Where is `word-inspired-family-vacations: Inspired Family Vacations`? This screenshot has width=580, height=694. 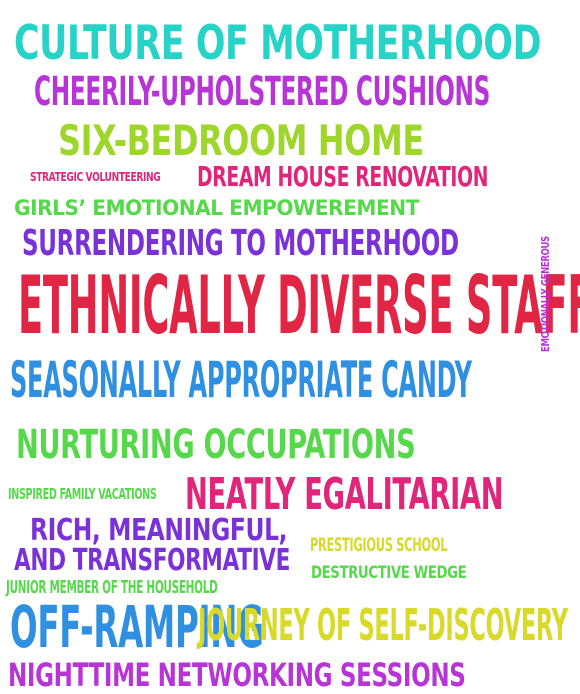
word-inspired-family-vacations: Inspired Family Vacations is located at coordinates (82, 494).